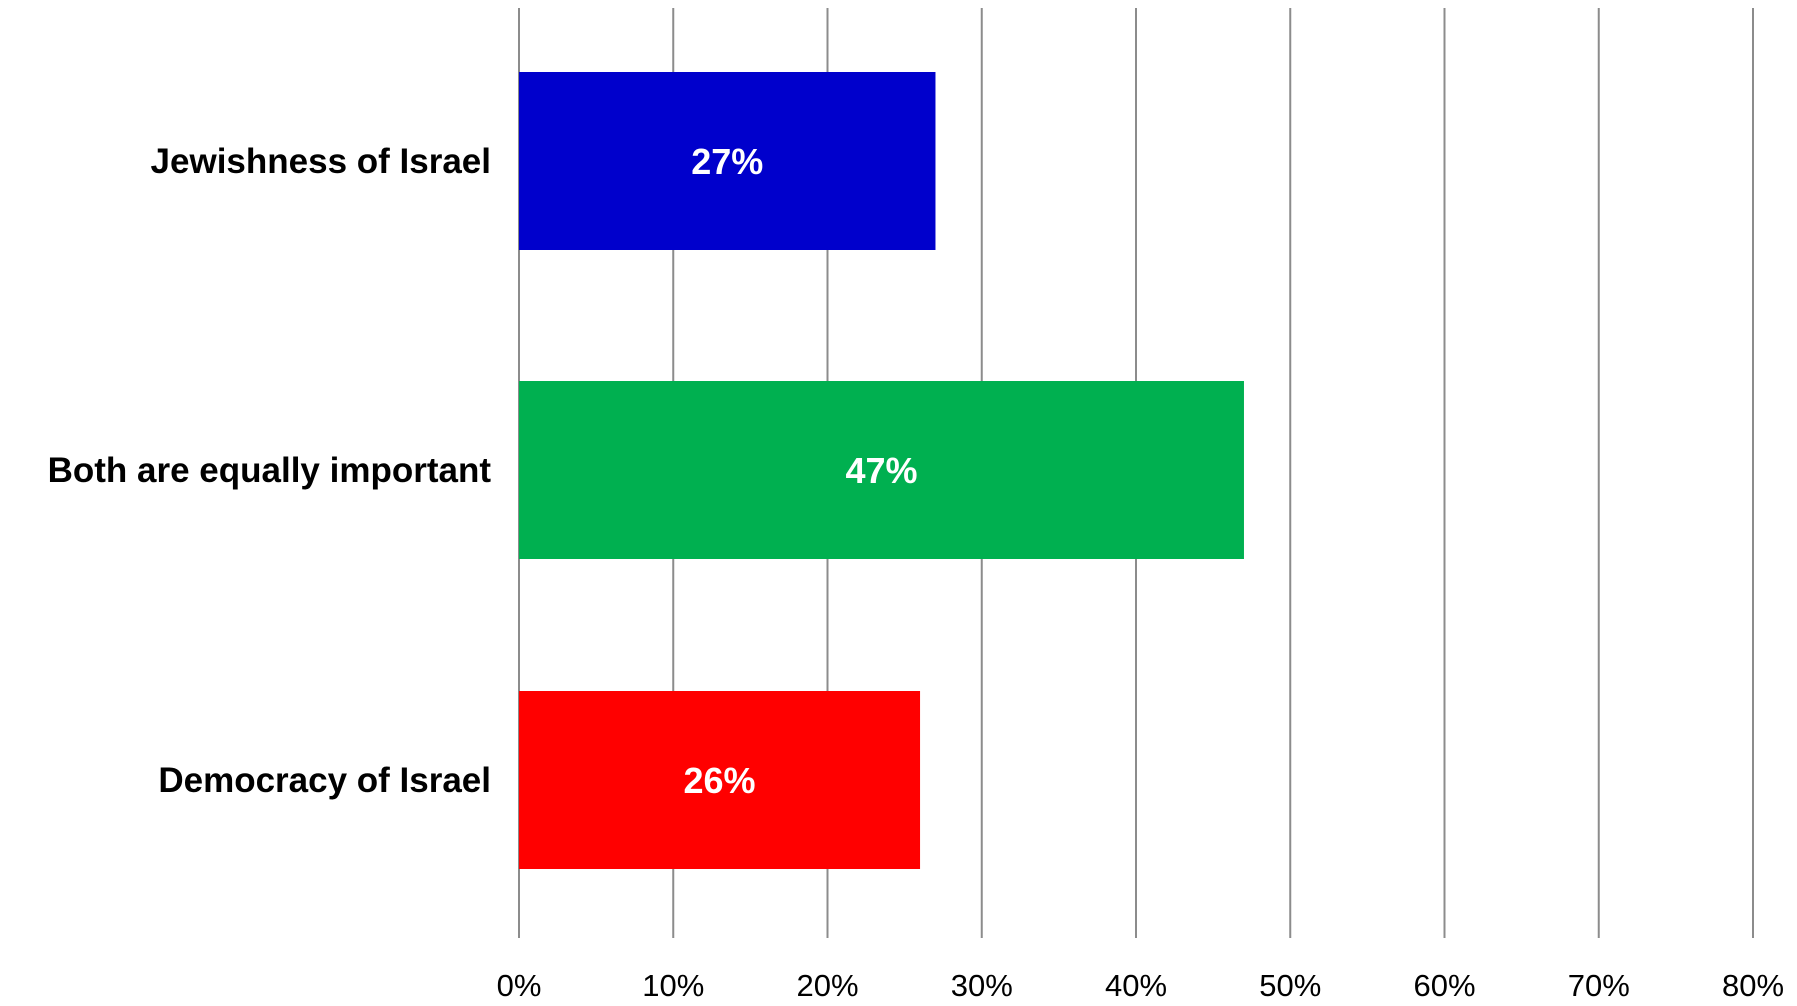 This screenshot has width=1797, height=1006. Describe the element at coordinates (1753, 985) in the screenshot. I see `x-tick-label: 80%` at that location.